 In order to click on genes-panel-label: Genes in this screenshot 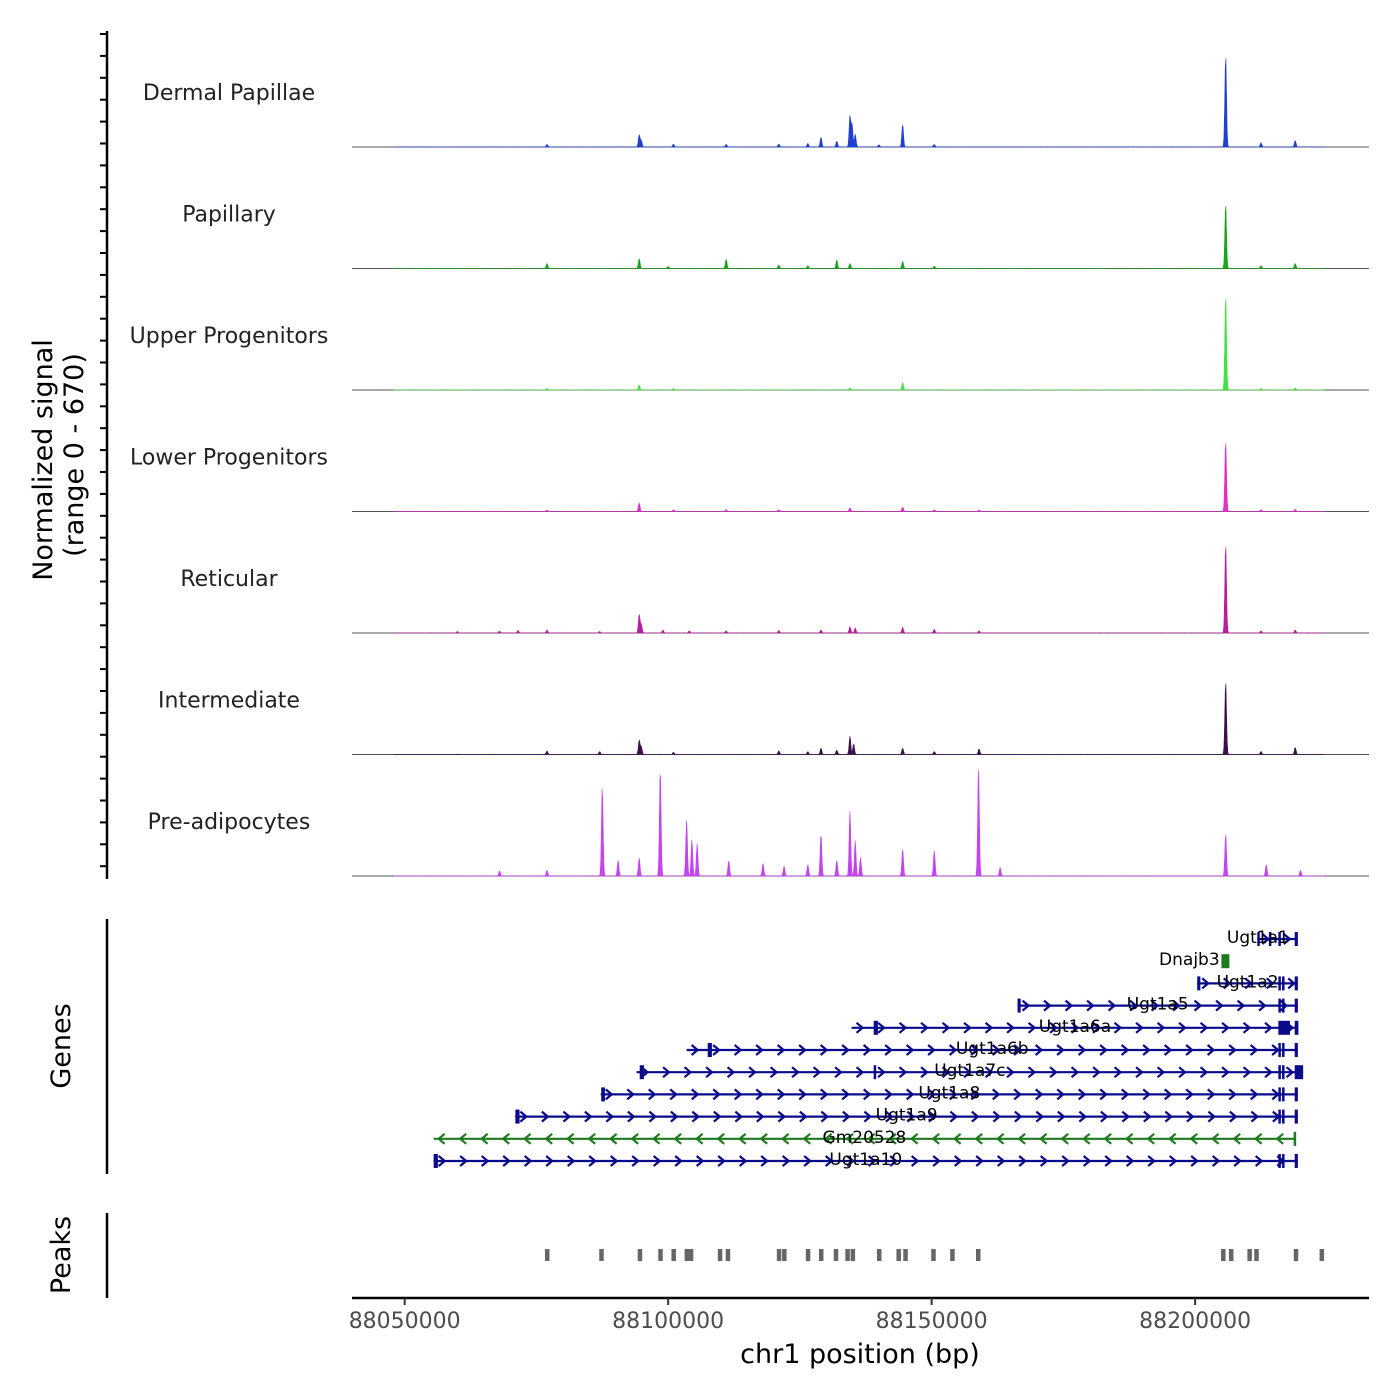, I will do `click(61, 1045)`.